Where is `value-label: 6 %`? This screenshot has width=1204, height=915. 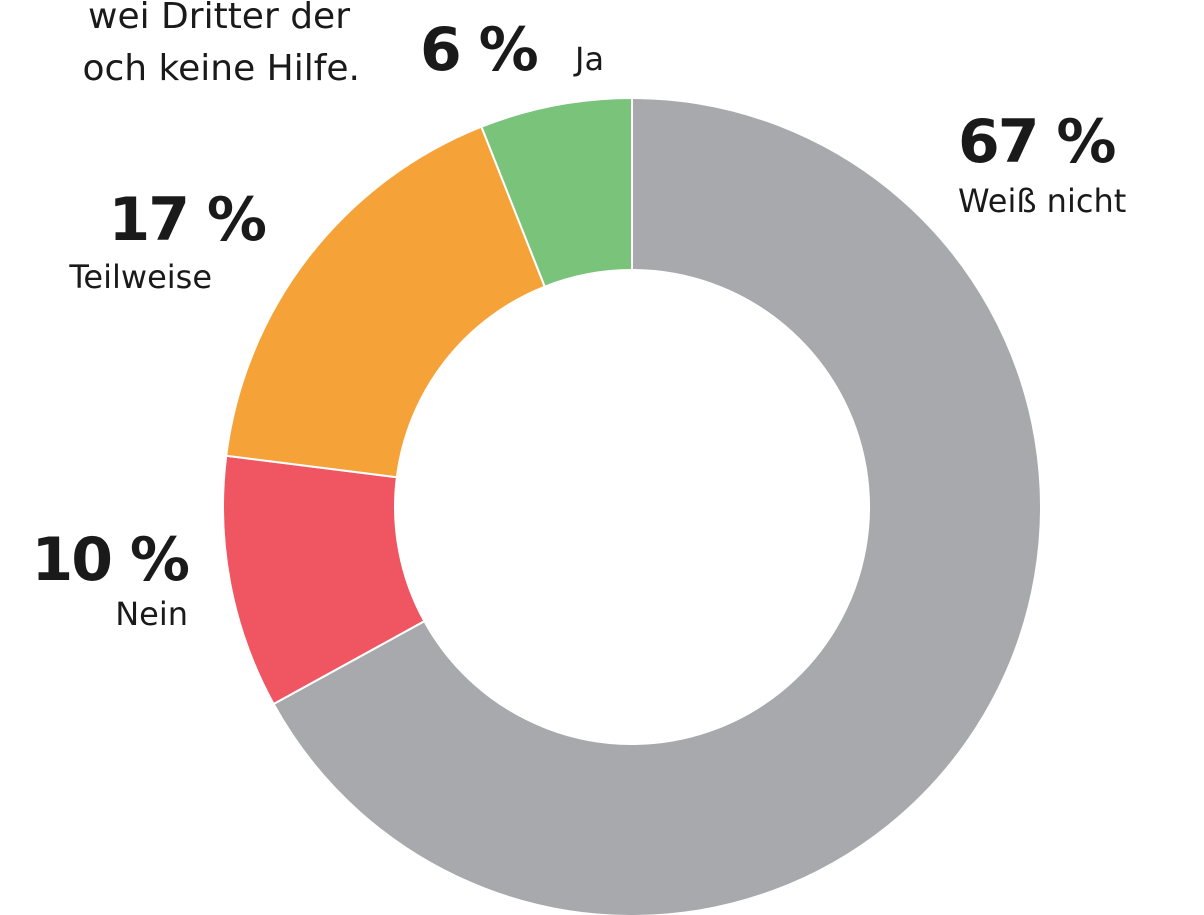 value-label: 6 % is located at coordinates (479, 50).